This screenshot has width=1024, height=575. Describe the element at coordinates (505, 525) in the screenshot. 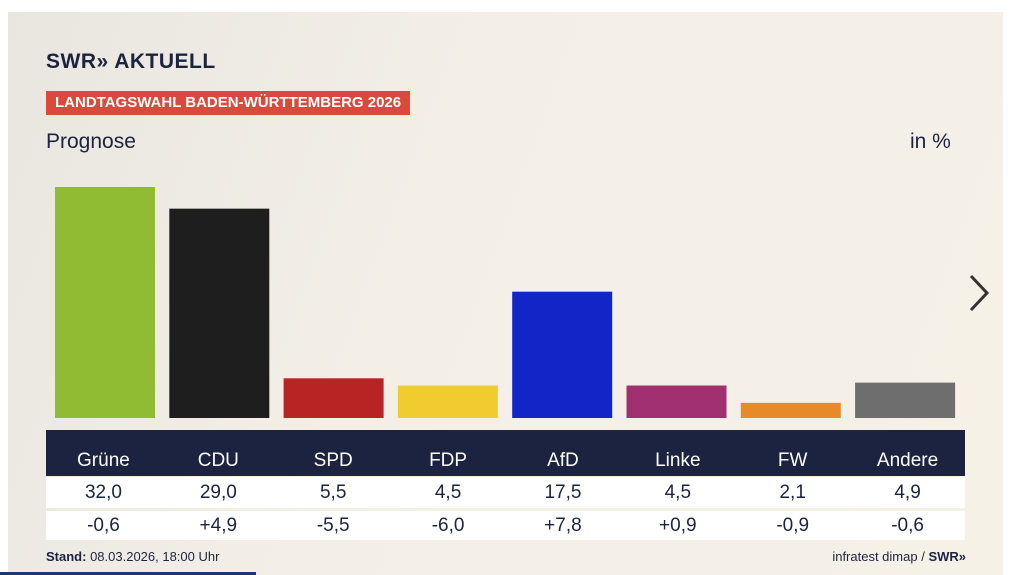

I see `change-row: -0,6 +4,9 -5,5 -6,0 +7,8 +0,9 -0,9 -0,6` at that location.